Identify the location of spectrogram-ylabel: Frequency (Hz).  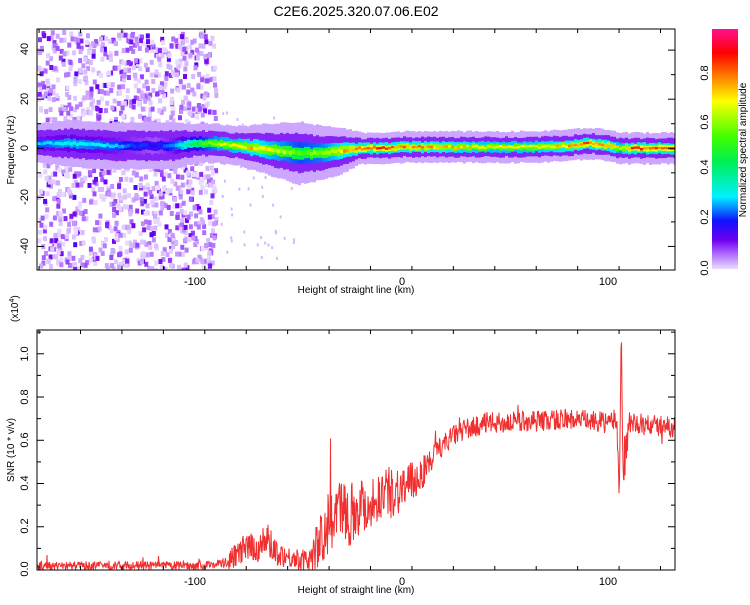
(11, 150).